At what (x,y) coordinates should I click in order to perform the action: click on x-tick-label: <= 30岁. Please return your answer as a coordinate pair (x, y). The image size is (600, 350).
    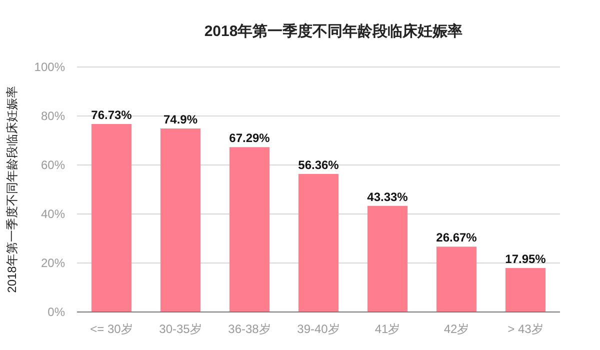
    Looking at the image, I should click on (111, 329).